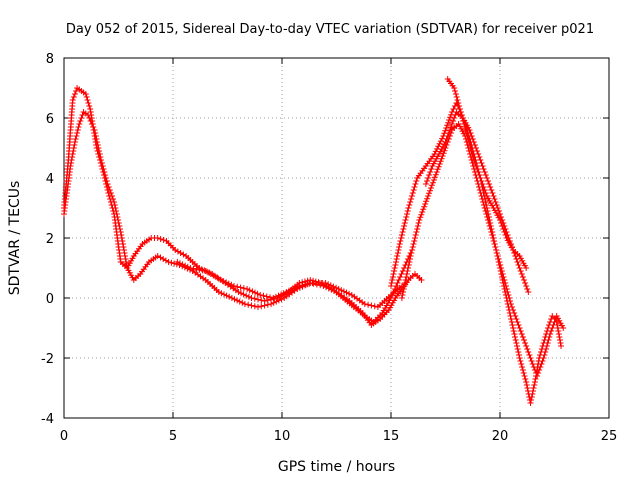 This screenshot has width=640, height=480. I want to click on y-axis-label: SDTVAR / TECUs, so click(15, 238).